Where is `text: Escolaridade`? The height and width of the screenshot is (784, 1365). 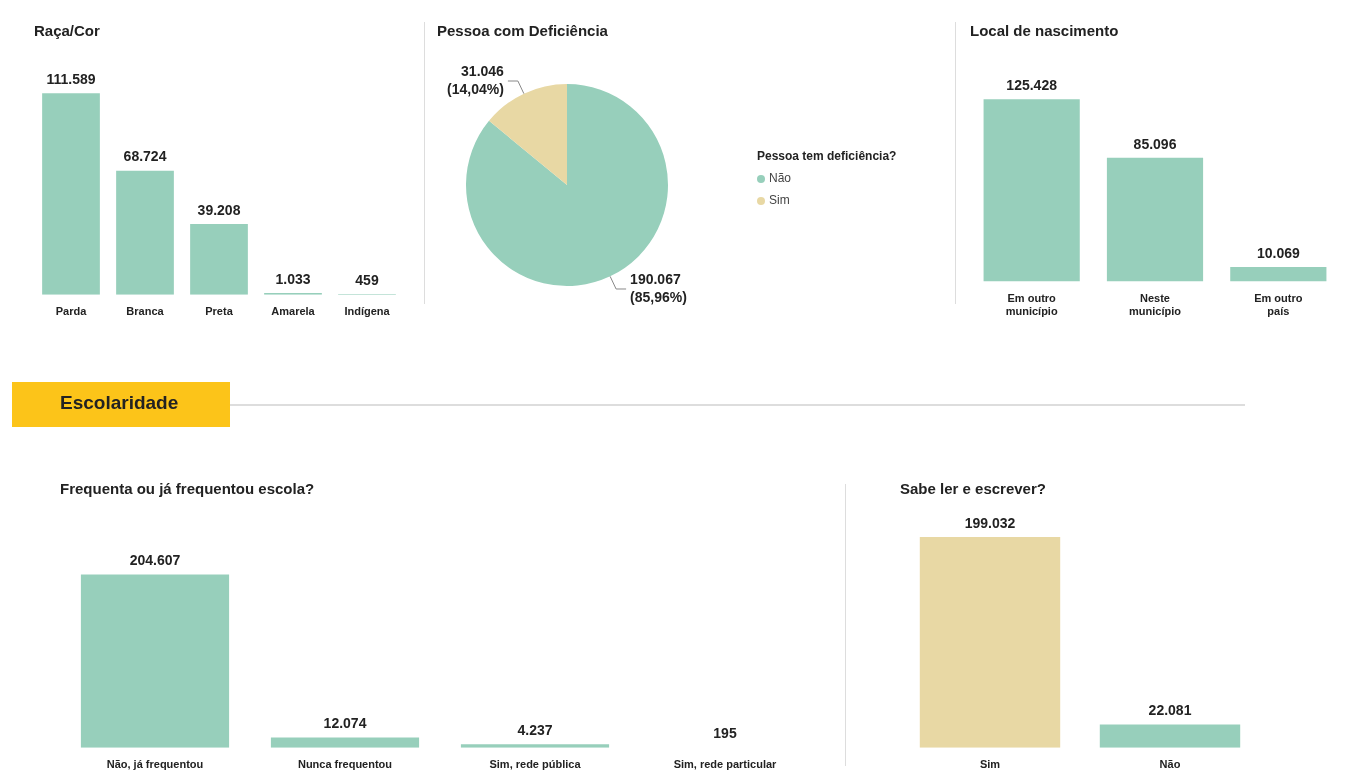 text: Escolaridade is located at coordinates (121, 404).